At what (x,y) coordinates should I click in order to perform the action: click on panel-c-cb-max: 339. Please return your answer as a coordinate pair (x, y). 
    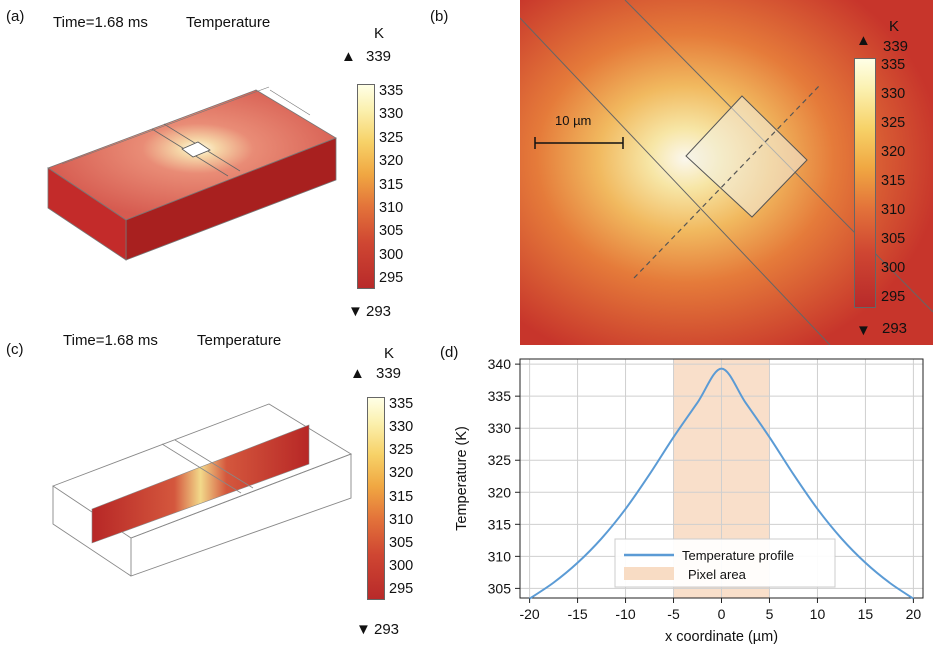
    Looking at the image, I should click on (389, 373).